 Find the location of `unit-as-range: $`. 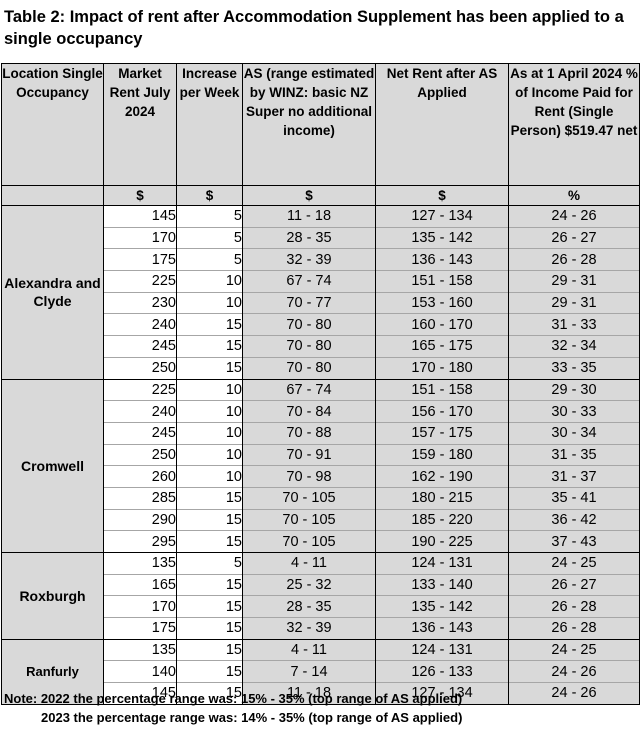

unit-as-range: $ is located at coordinates (309, 195).